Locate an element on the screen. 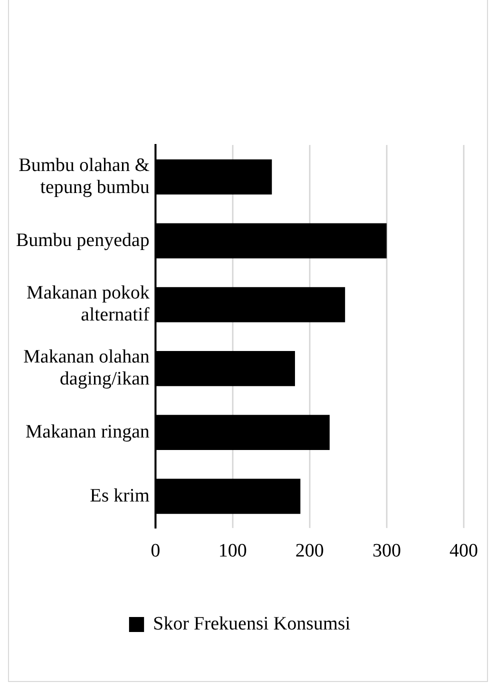 This screenshot has width=490, height=684. legend-label: Skor Frekuensi Konsumsi is located at coordinates (251, 623).